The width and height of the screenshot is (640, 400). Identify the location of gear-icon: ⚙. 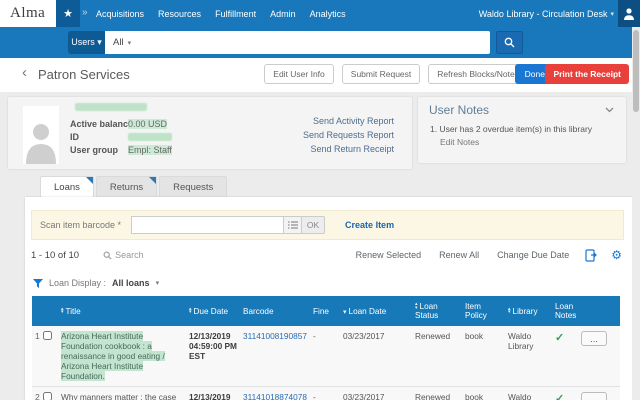
(616, 255).